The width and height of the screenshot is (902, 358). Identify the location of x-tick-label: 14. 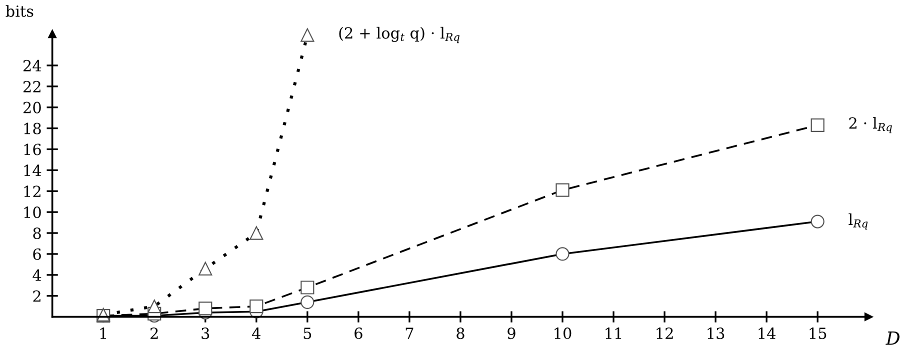
(767, 333).